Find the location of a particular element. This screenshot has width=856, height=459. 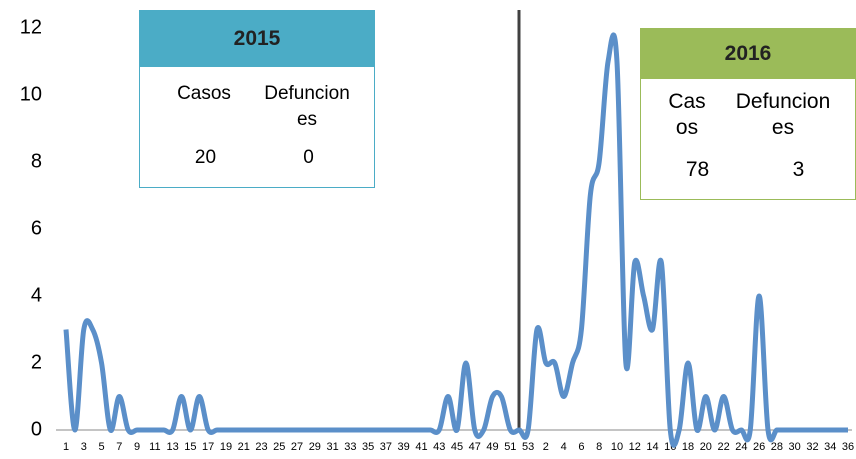

x-tick-label: 14 is located at coordinates (652, 447).